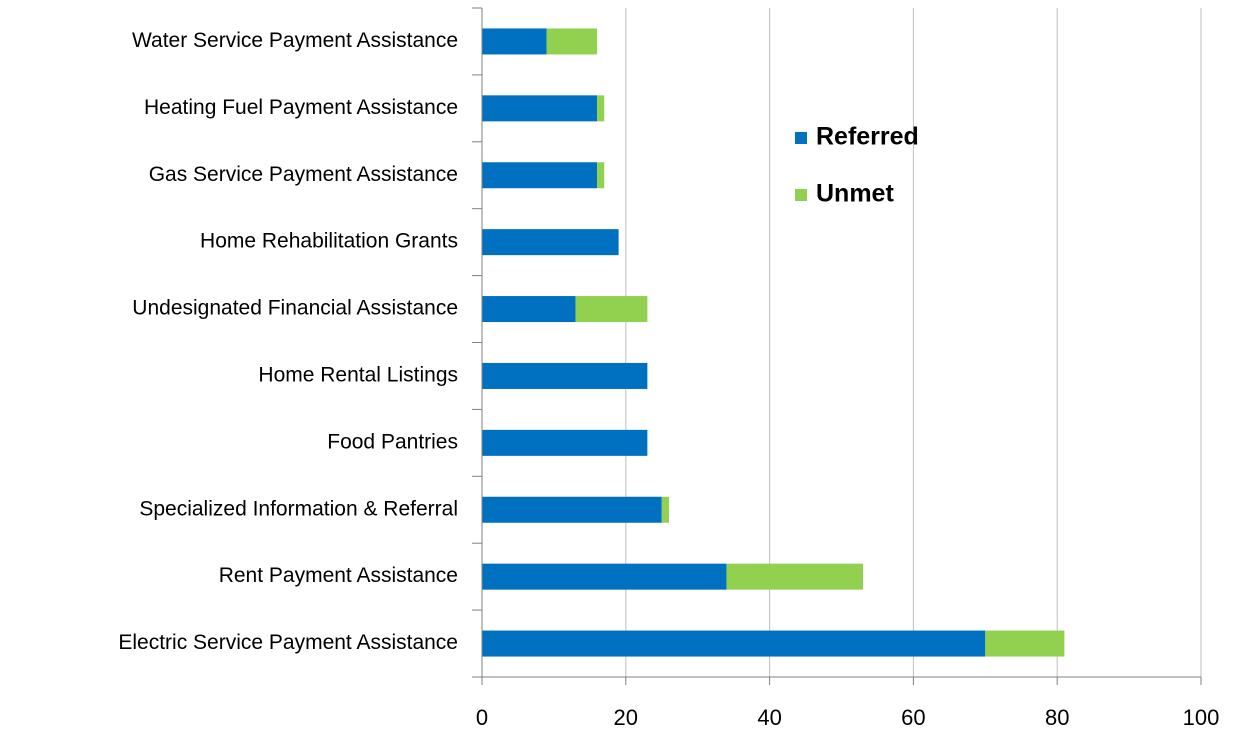  I want to click on x-tick-label: 0, so click(482, 717).